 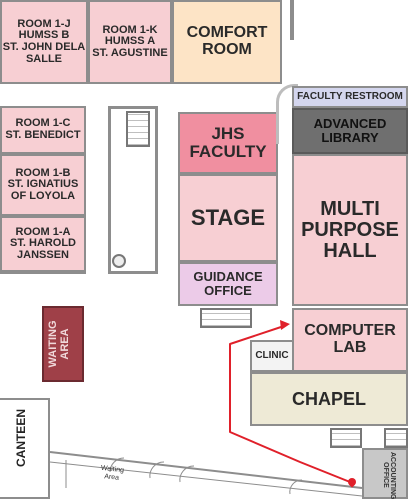 What do you see at coordinates (228, 284) in the screenshot?
I see `guidance-office: GUIDANCE OFFICE` at bounding box center [228, 284].